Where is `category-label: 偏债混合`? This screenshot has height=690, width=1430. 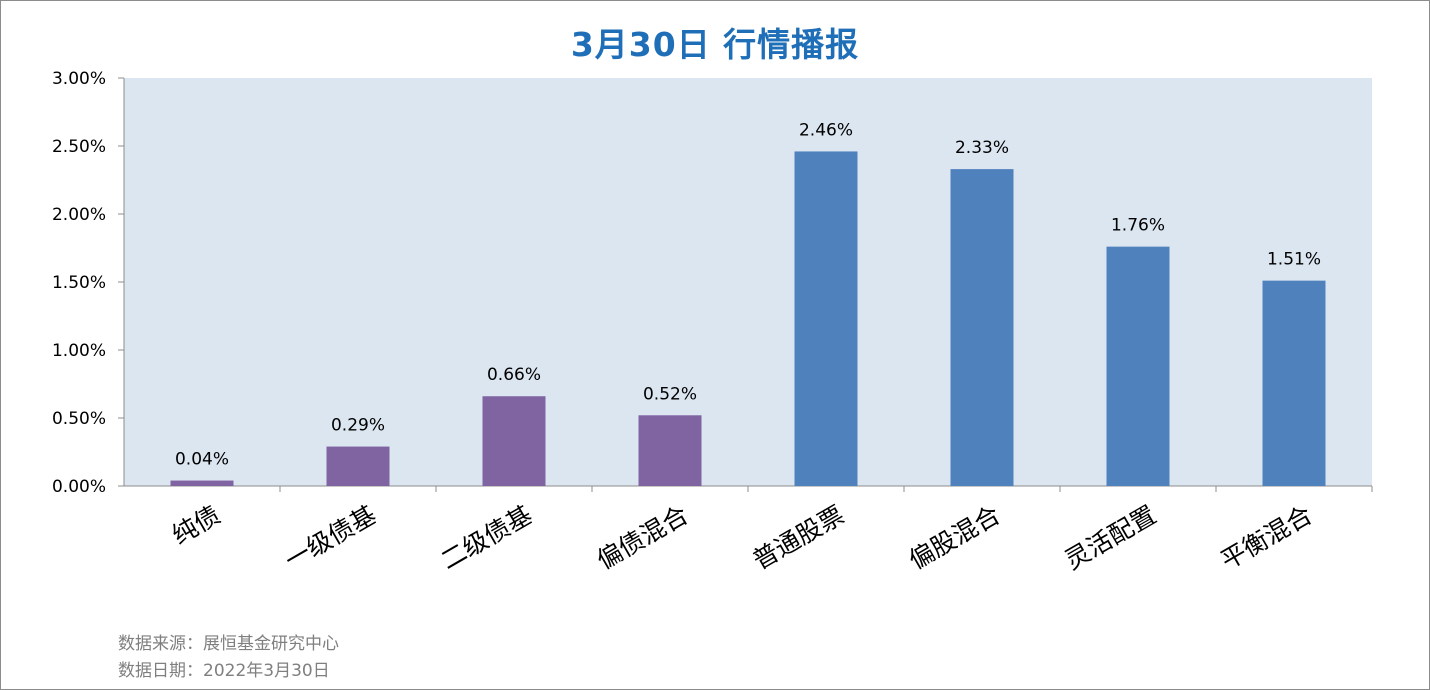
category-label: 偏债混合 is located at coordinates (642, 537).